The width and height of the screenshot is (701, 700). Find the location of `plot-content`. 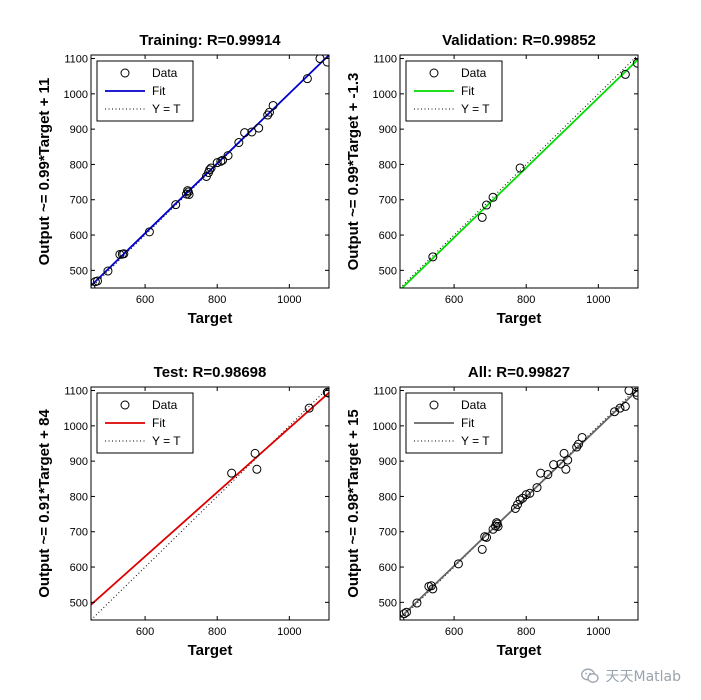

plot-content is located at coordinates (210, 171).